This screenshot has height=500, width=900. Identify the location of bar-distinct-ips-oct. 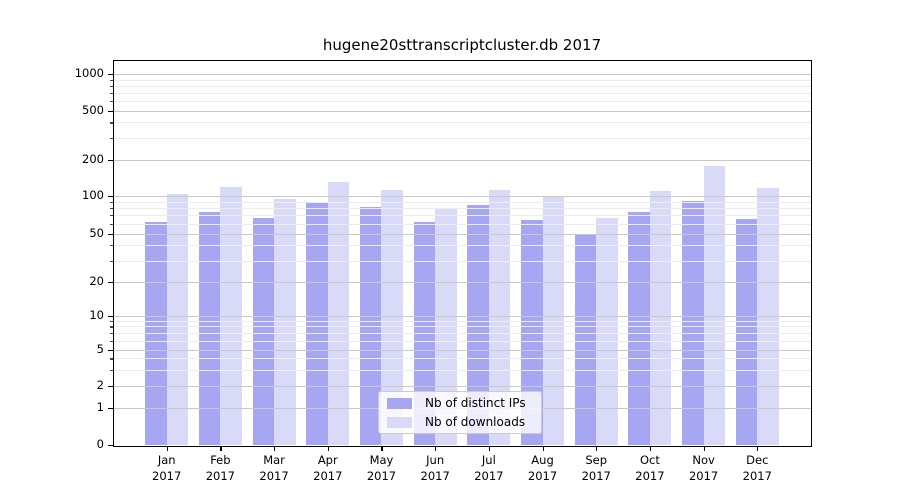
(639, 328).